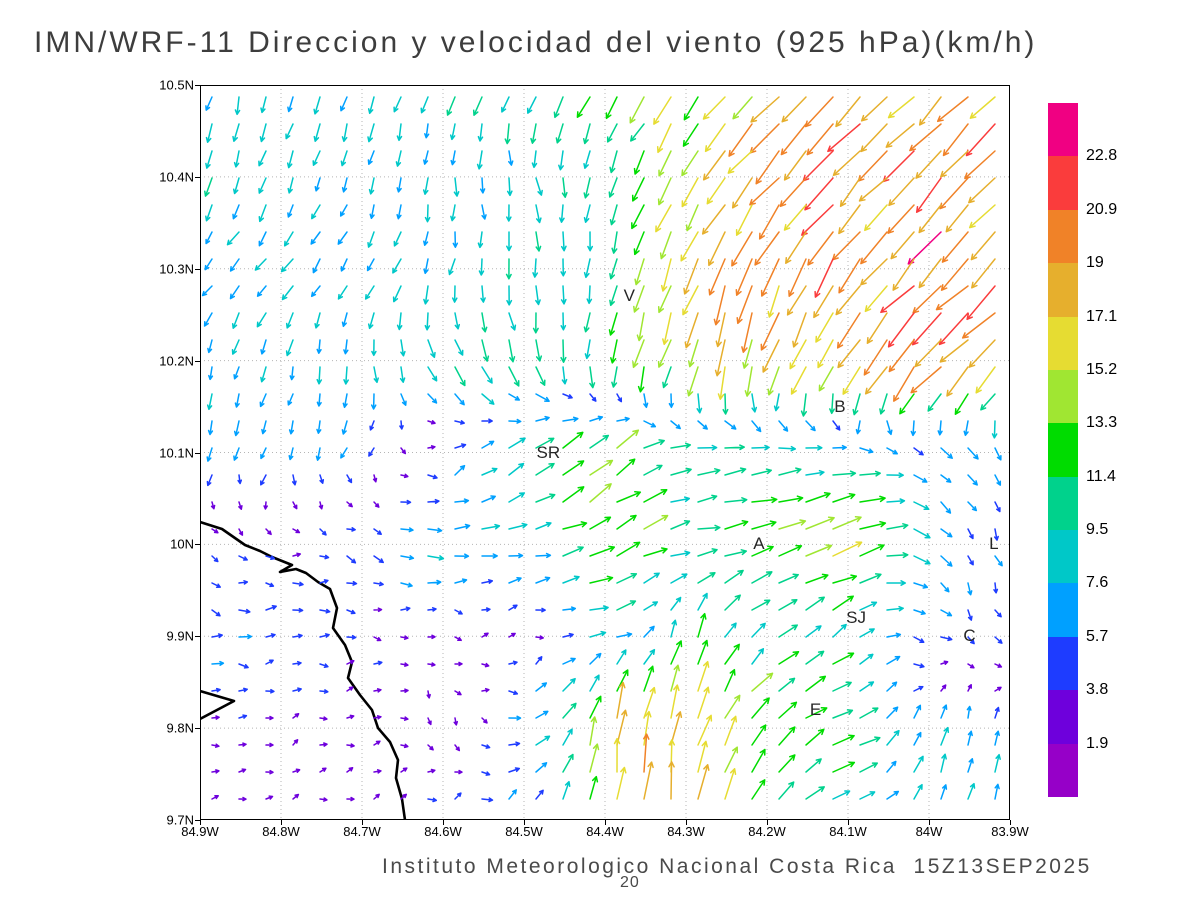 The width and height of the screenshot is (1200, 900). Describe the element at coordinates (605, 831) in the screenshot. I see `x-axis-tick-label: 84.4W` at that location.